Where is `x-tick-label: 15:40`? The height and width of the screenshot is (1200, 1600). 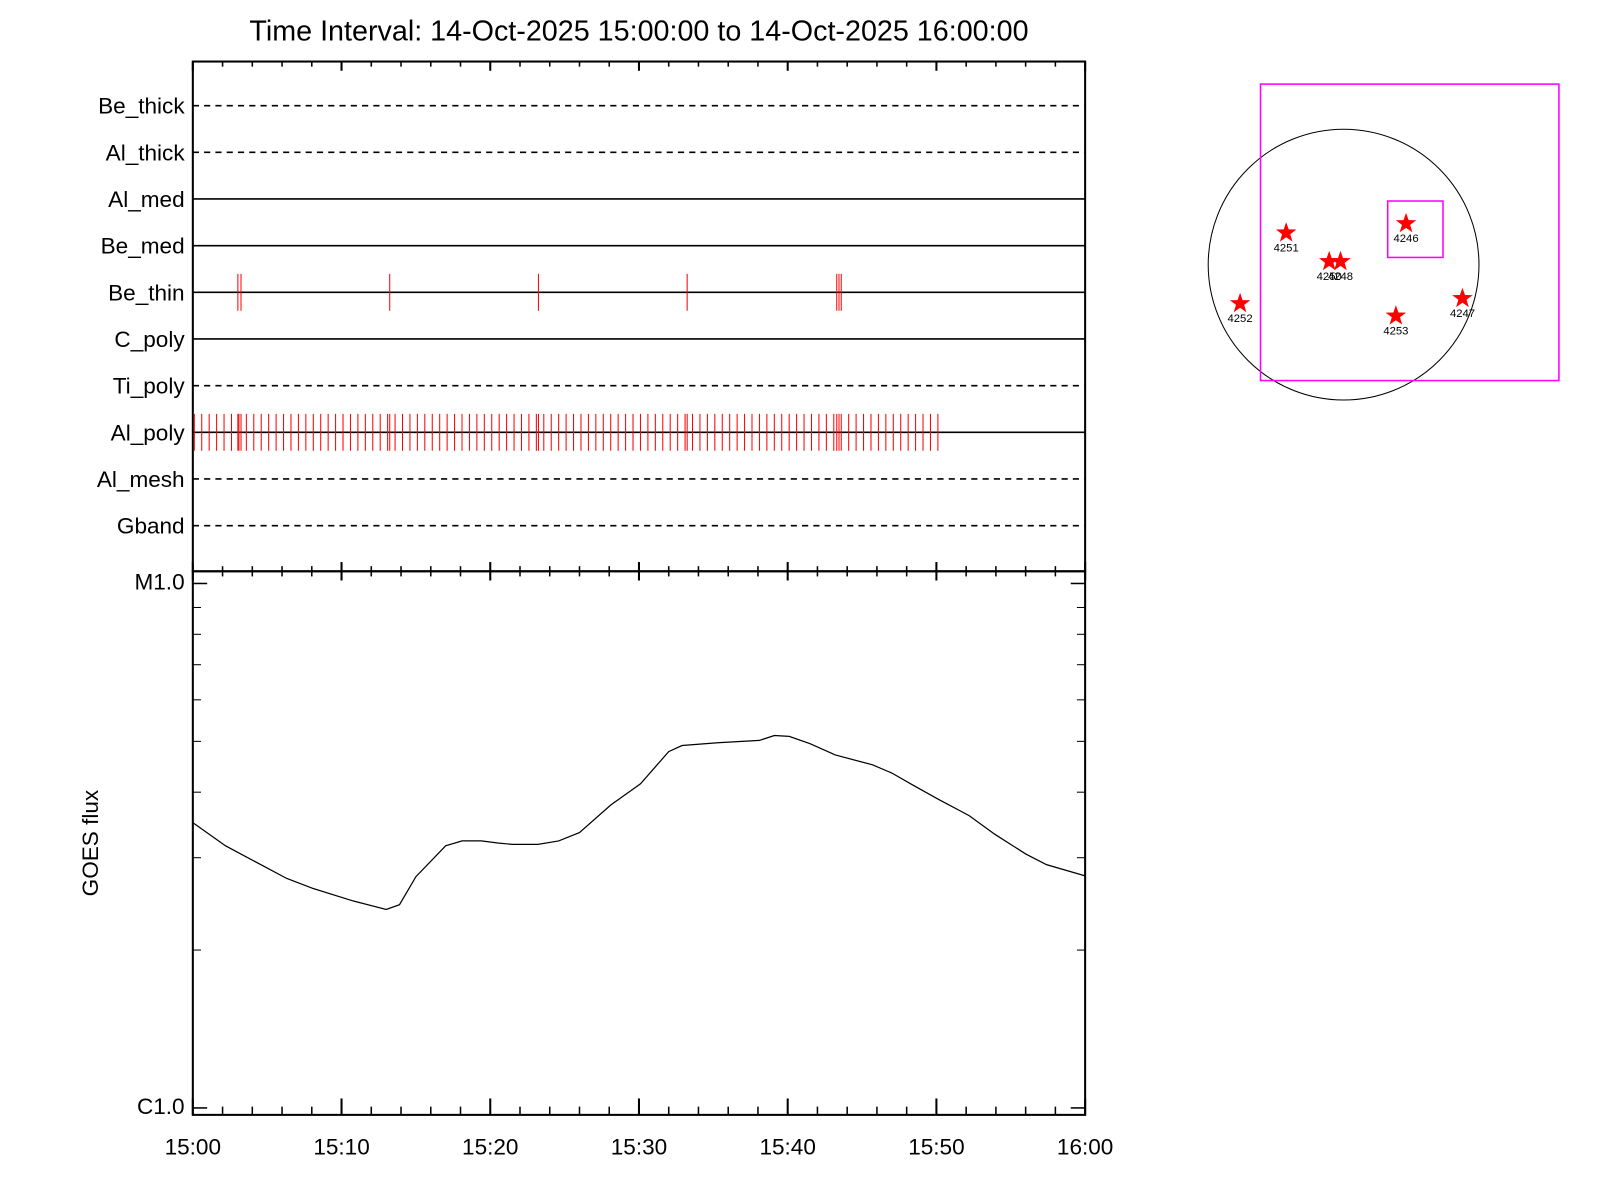 x-tick-label: 15:40 is located at coordinates (787, 1147).